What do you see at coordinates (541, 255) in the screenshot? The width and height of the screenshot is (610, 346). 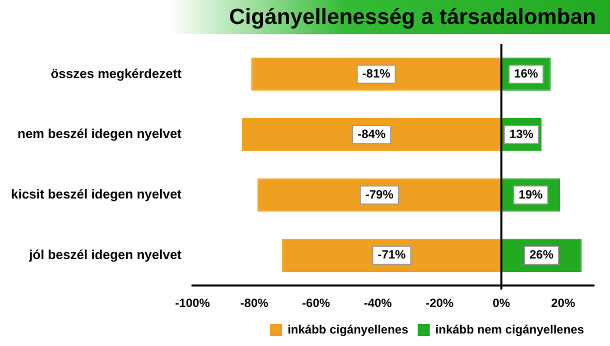 I see `data-label: 26%` at bounding box center [541, 255].